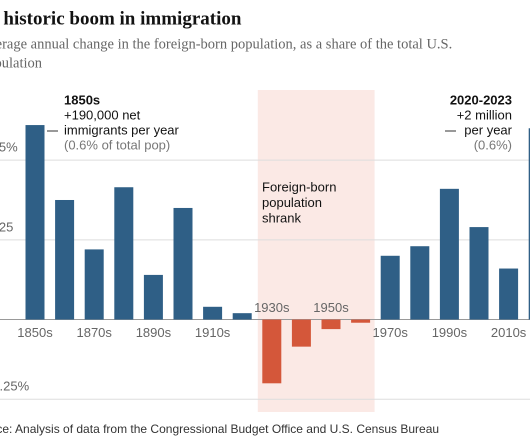 The height and width of the screenshot is (442, 530). I want to click on annotation: +2 million, so click(484, 114).